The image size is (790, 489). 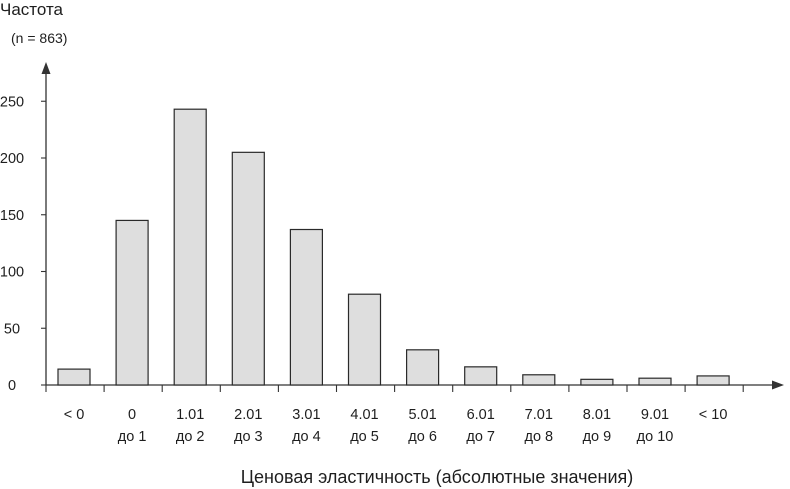 I want to click on x-tick-label-line1: 9.01, so click(x=655, y=415).